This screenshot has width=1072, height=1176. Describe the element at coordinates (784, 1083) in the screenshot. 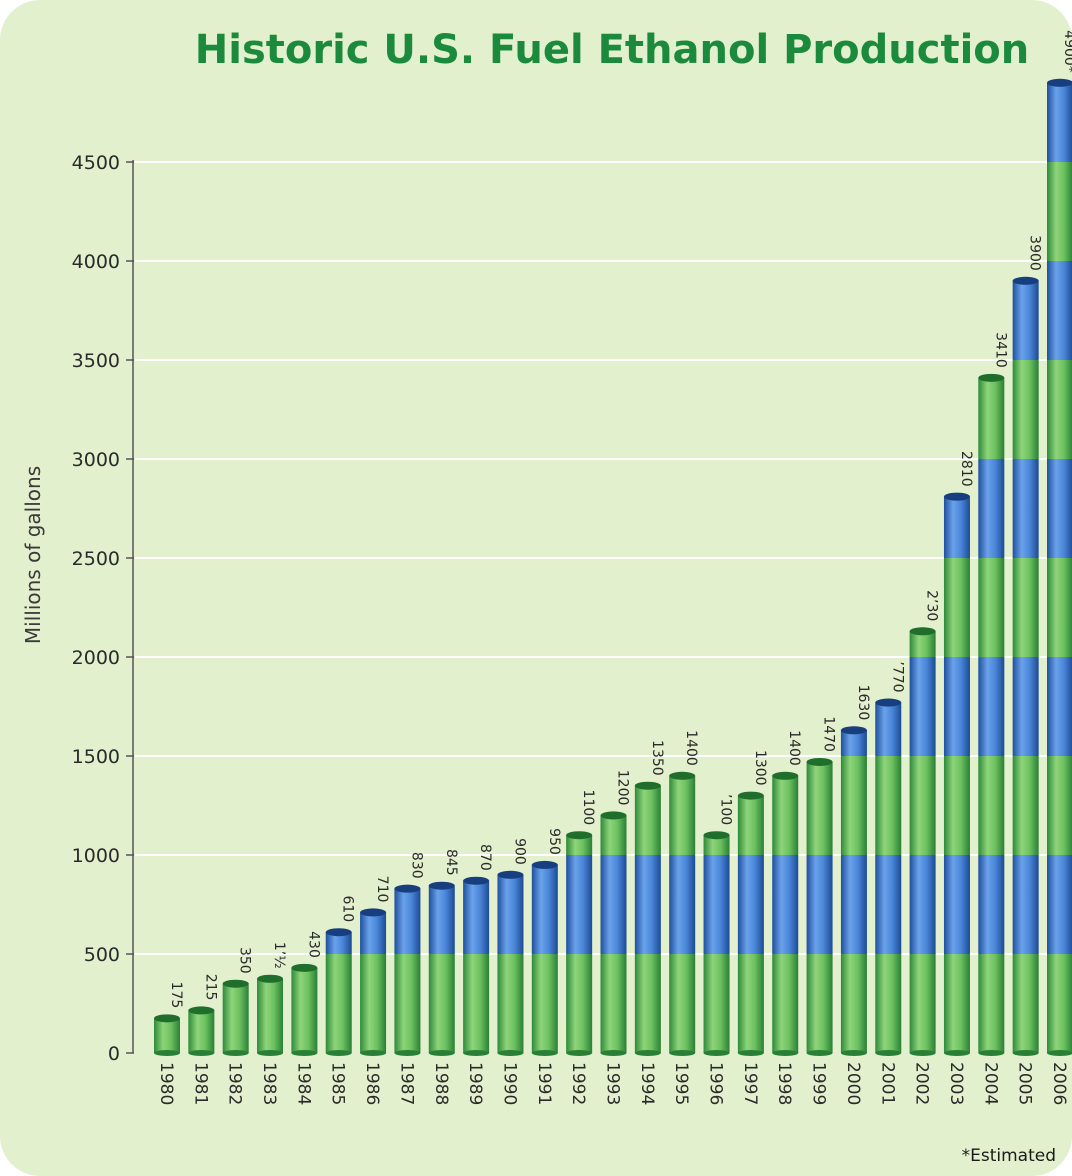

I see `x-tick-label-1998: 1998` at that location.